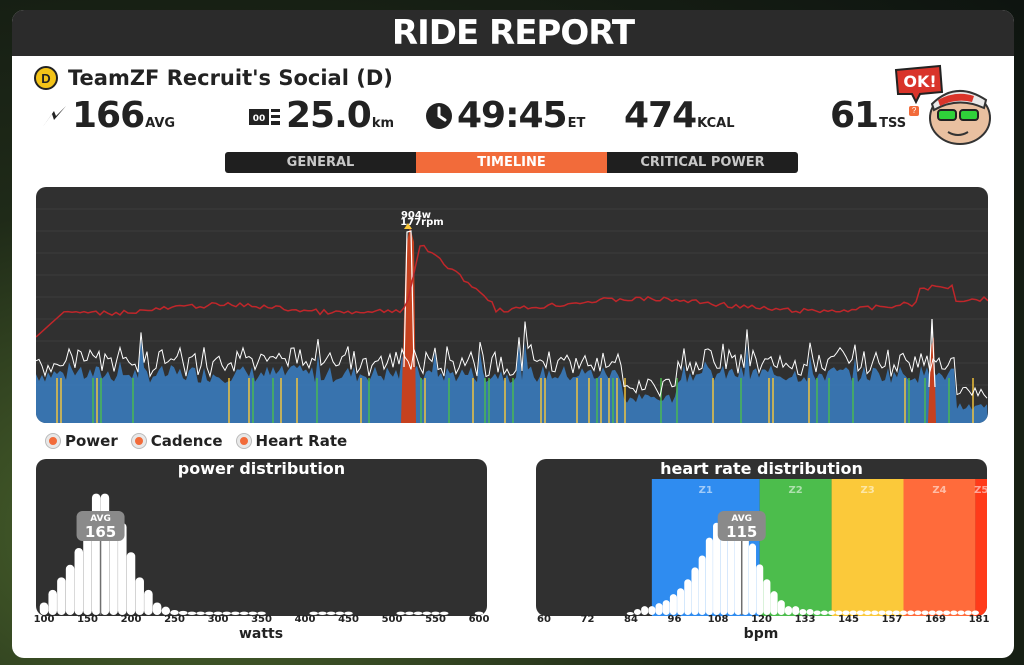  I want to click on tss-unit: TSS, so click(893, 123).